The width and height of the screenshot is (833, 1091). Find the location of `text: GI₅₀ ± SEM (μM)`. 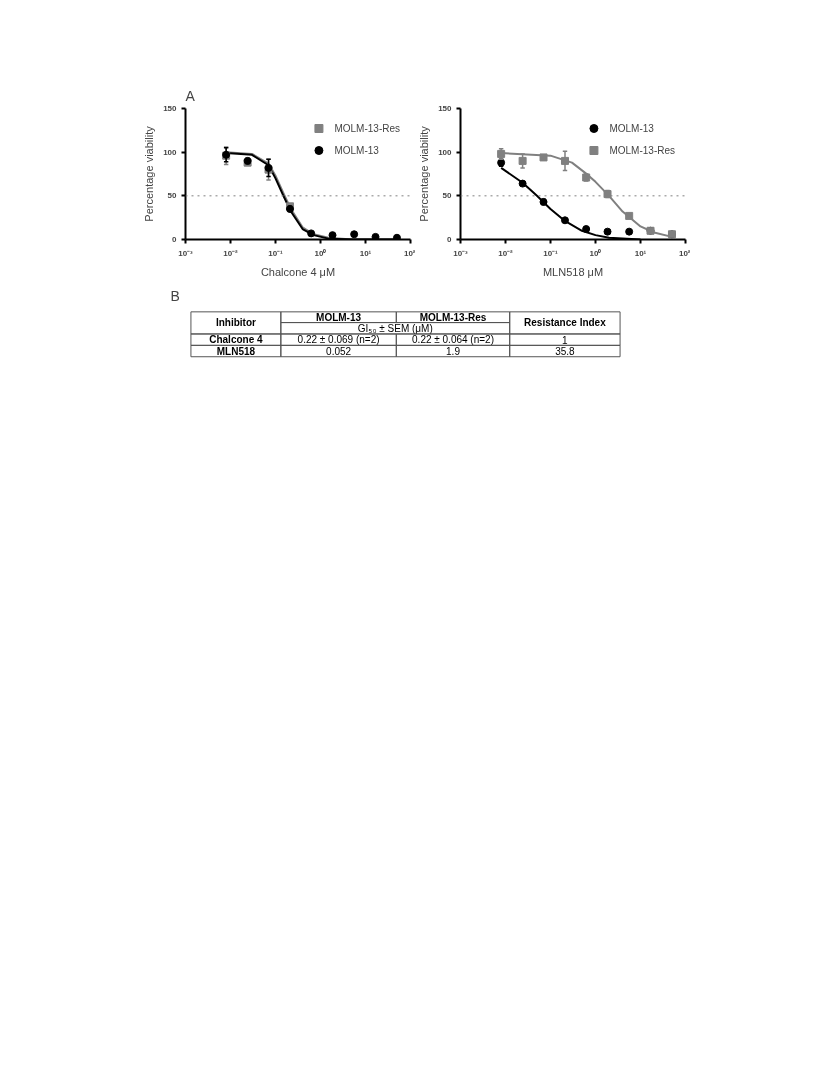

text: GI₅₀ ± SEM (μM) is located at coordinates (395, 328).